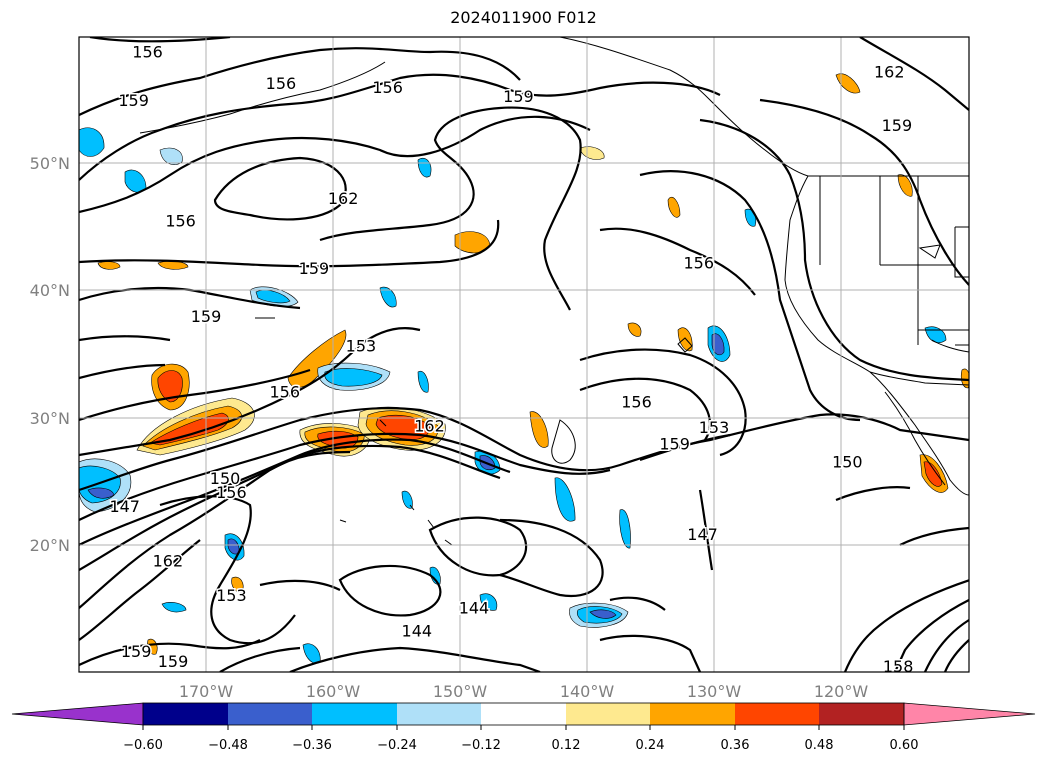 The image size is (1047, 765). What do you see at coordinates (50, 163) in the screenshot?
I see `lat-tick-50: 50°N` at bounding box center [50, 163].